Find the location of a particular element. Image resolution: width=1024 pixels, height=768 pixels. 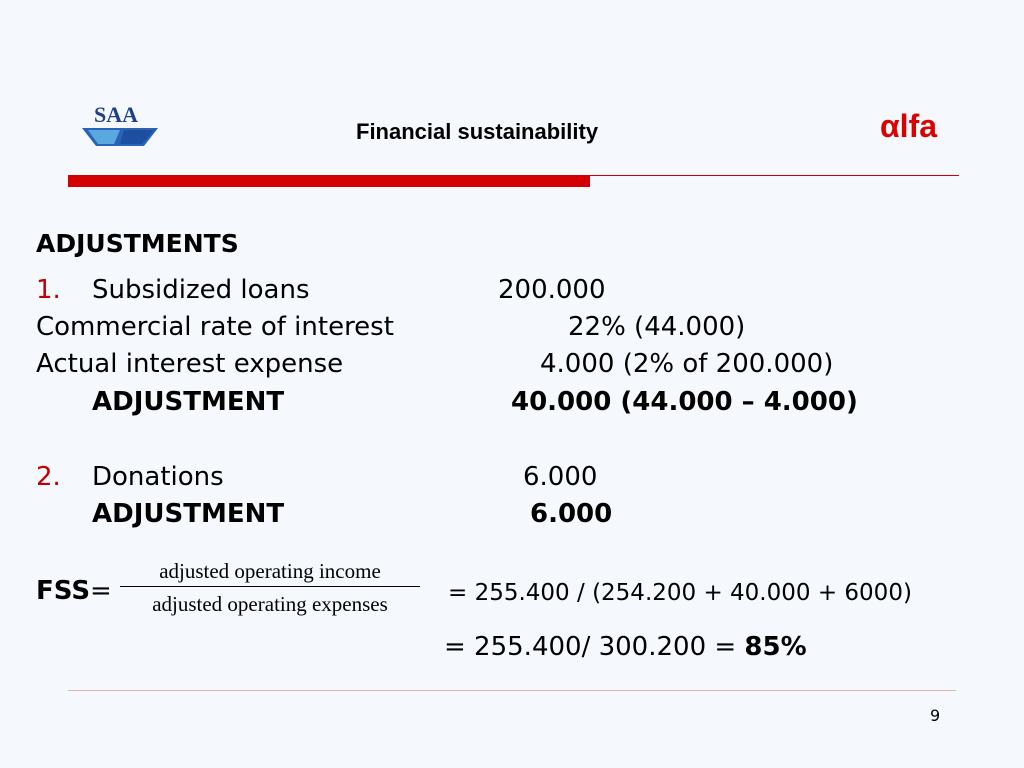

actual-label: Actual interest expense is located at coordinates (190, 364).